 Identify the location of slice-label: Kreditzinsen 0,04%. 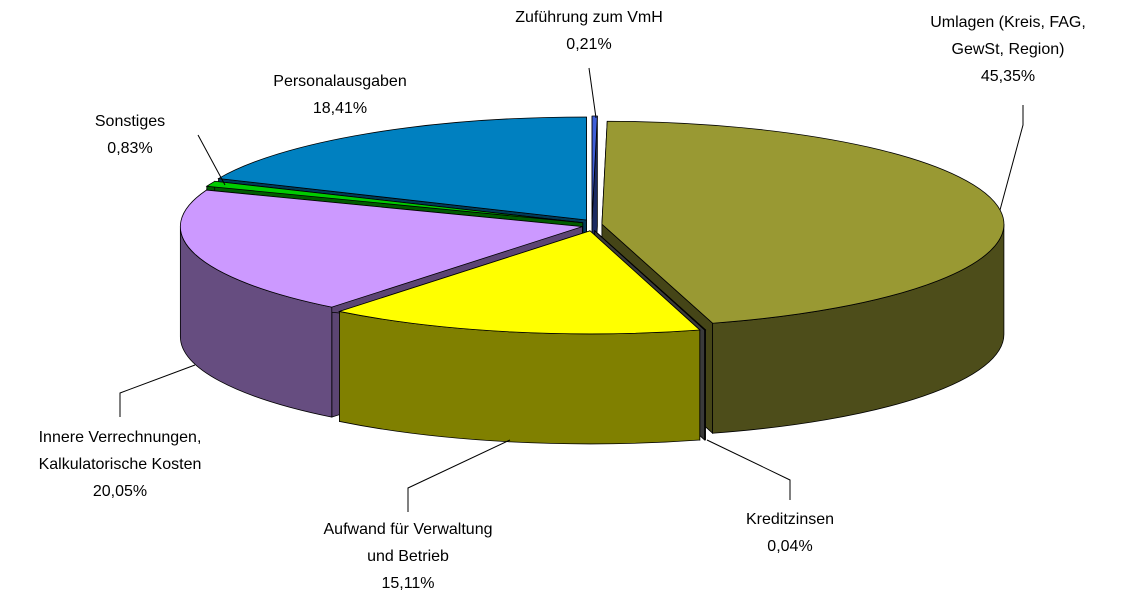
(790, 533).